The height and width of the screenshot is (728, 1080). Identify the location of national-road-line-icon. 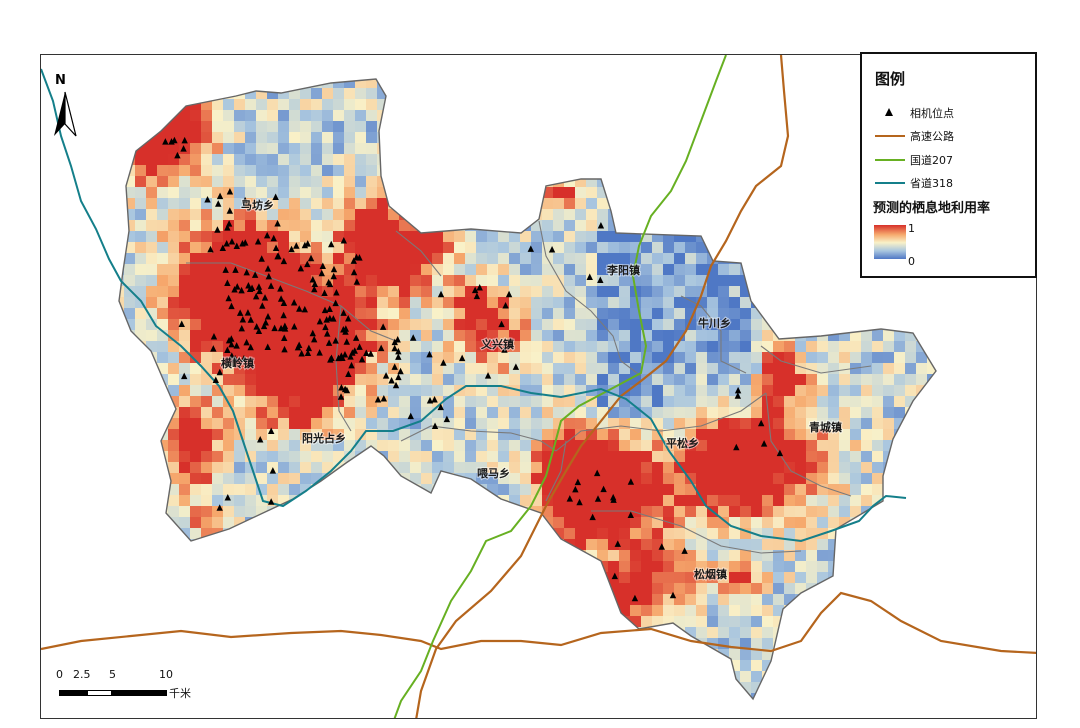
(889, 160).